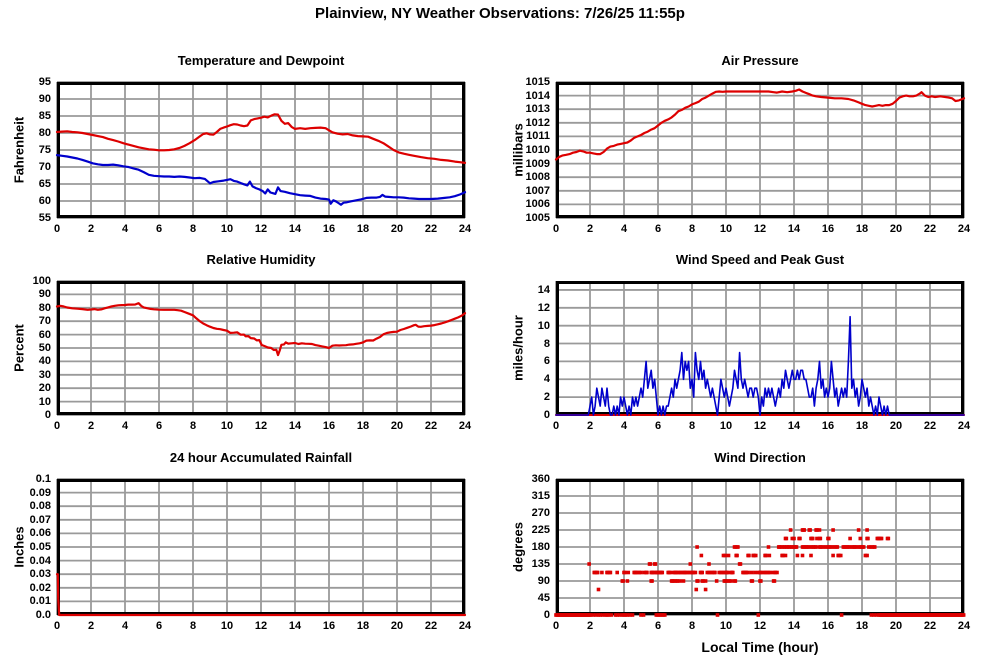 The width and height of the screenshot is (1000, 660). I want to click on wind-speed-gust-x-tick-label: 4, so click(624, 426).